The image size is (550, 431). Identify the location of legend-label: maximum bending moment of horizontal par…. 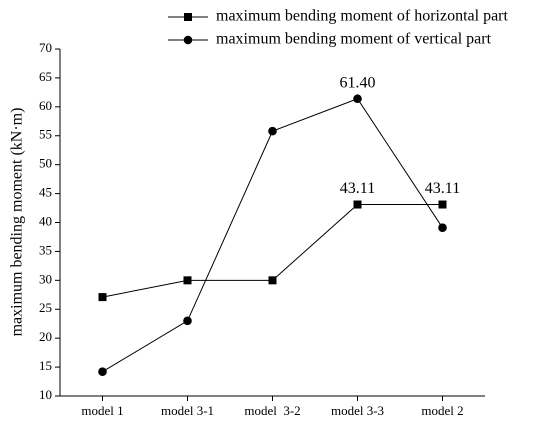
(362, 16).